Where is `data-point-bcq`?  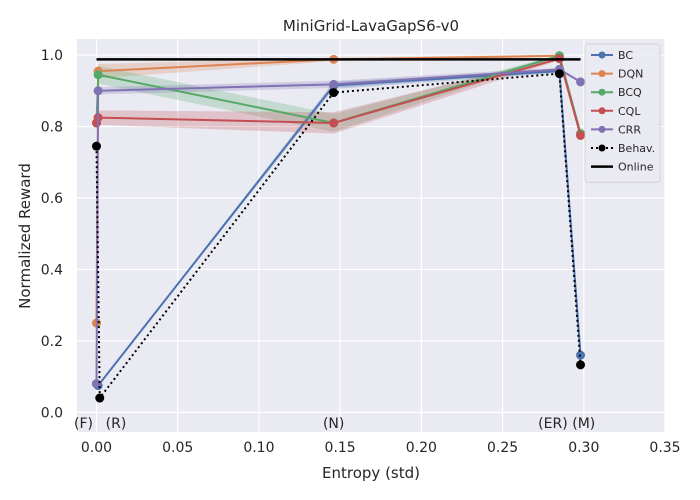
data-point-bcq is located at coordinates (98, 75).